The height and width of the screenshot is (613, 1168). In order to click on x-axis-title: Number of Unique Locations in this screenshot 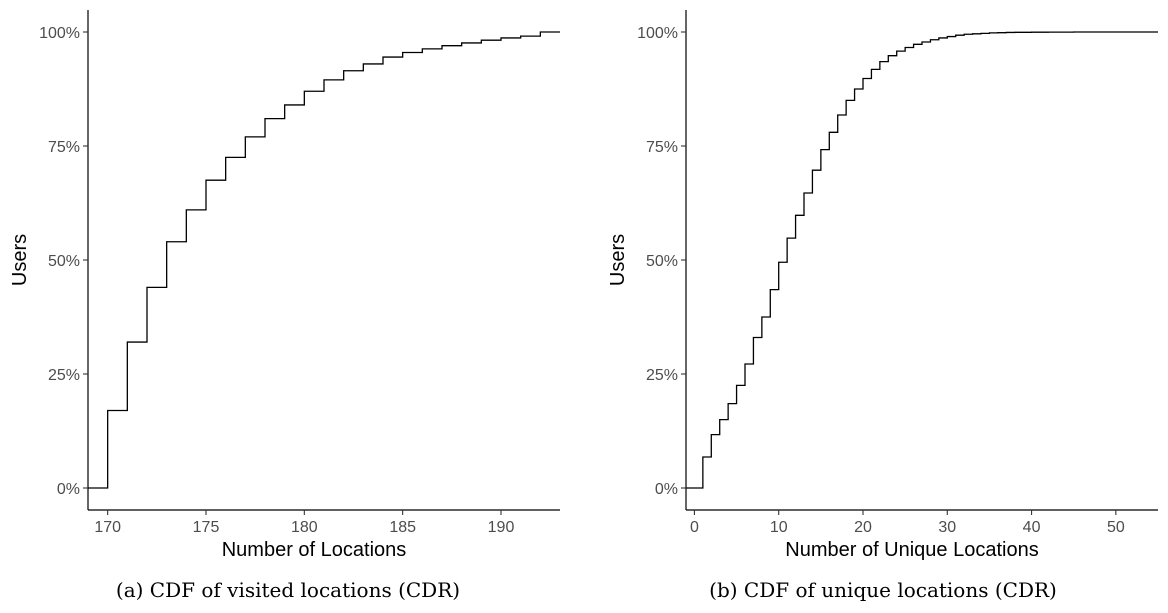, I will do `click(911, 550)`.